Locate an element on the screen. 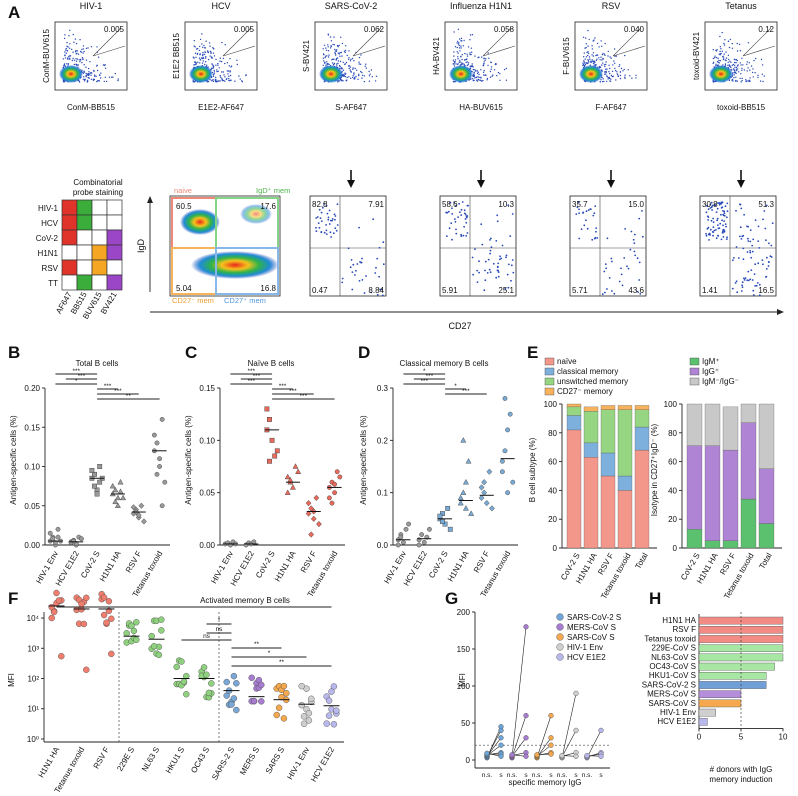  panel_b-sig-5: ** is located at coordinates (129, 396).